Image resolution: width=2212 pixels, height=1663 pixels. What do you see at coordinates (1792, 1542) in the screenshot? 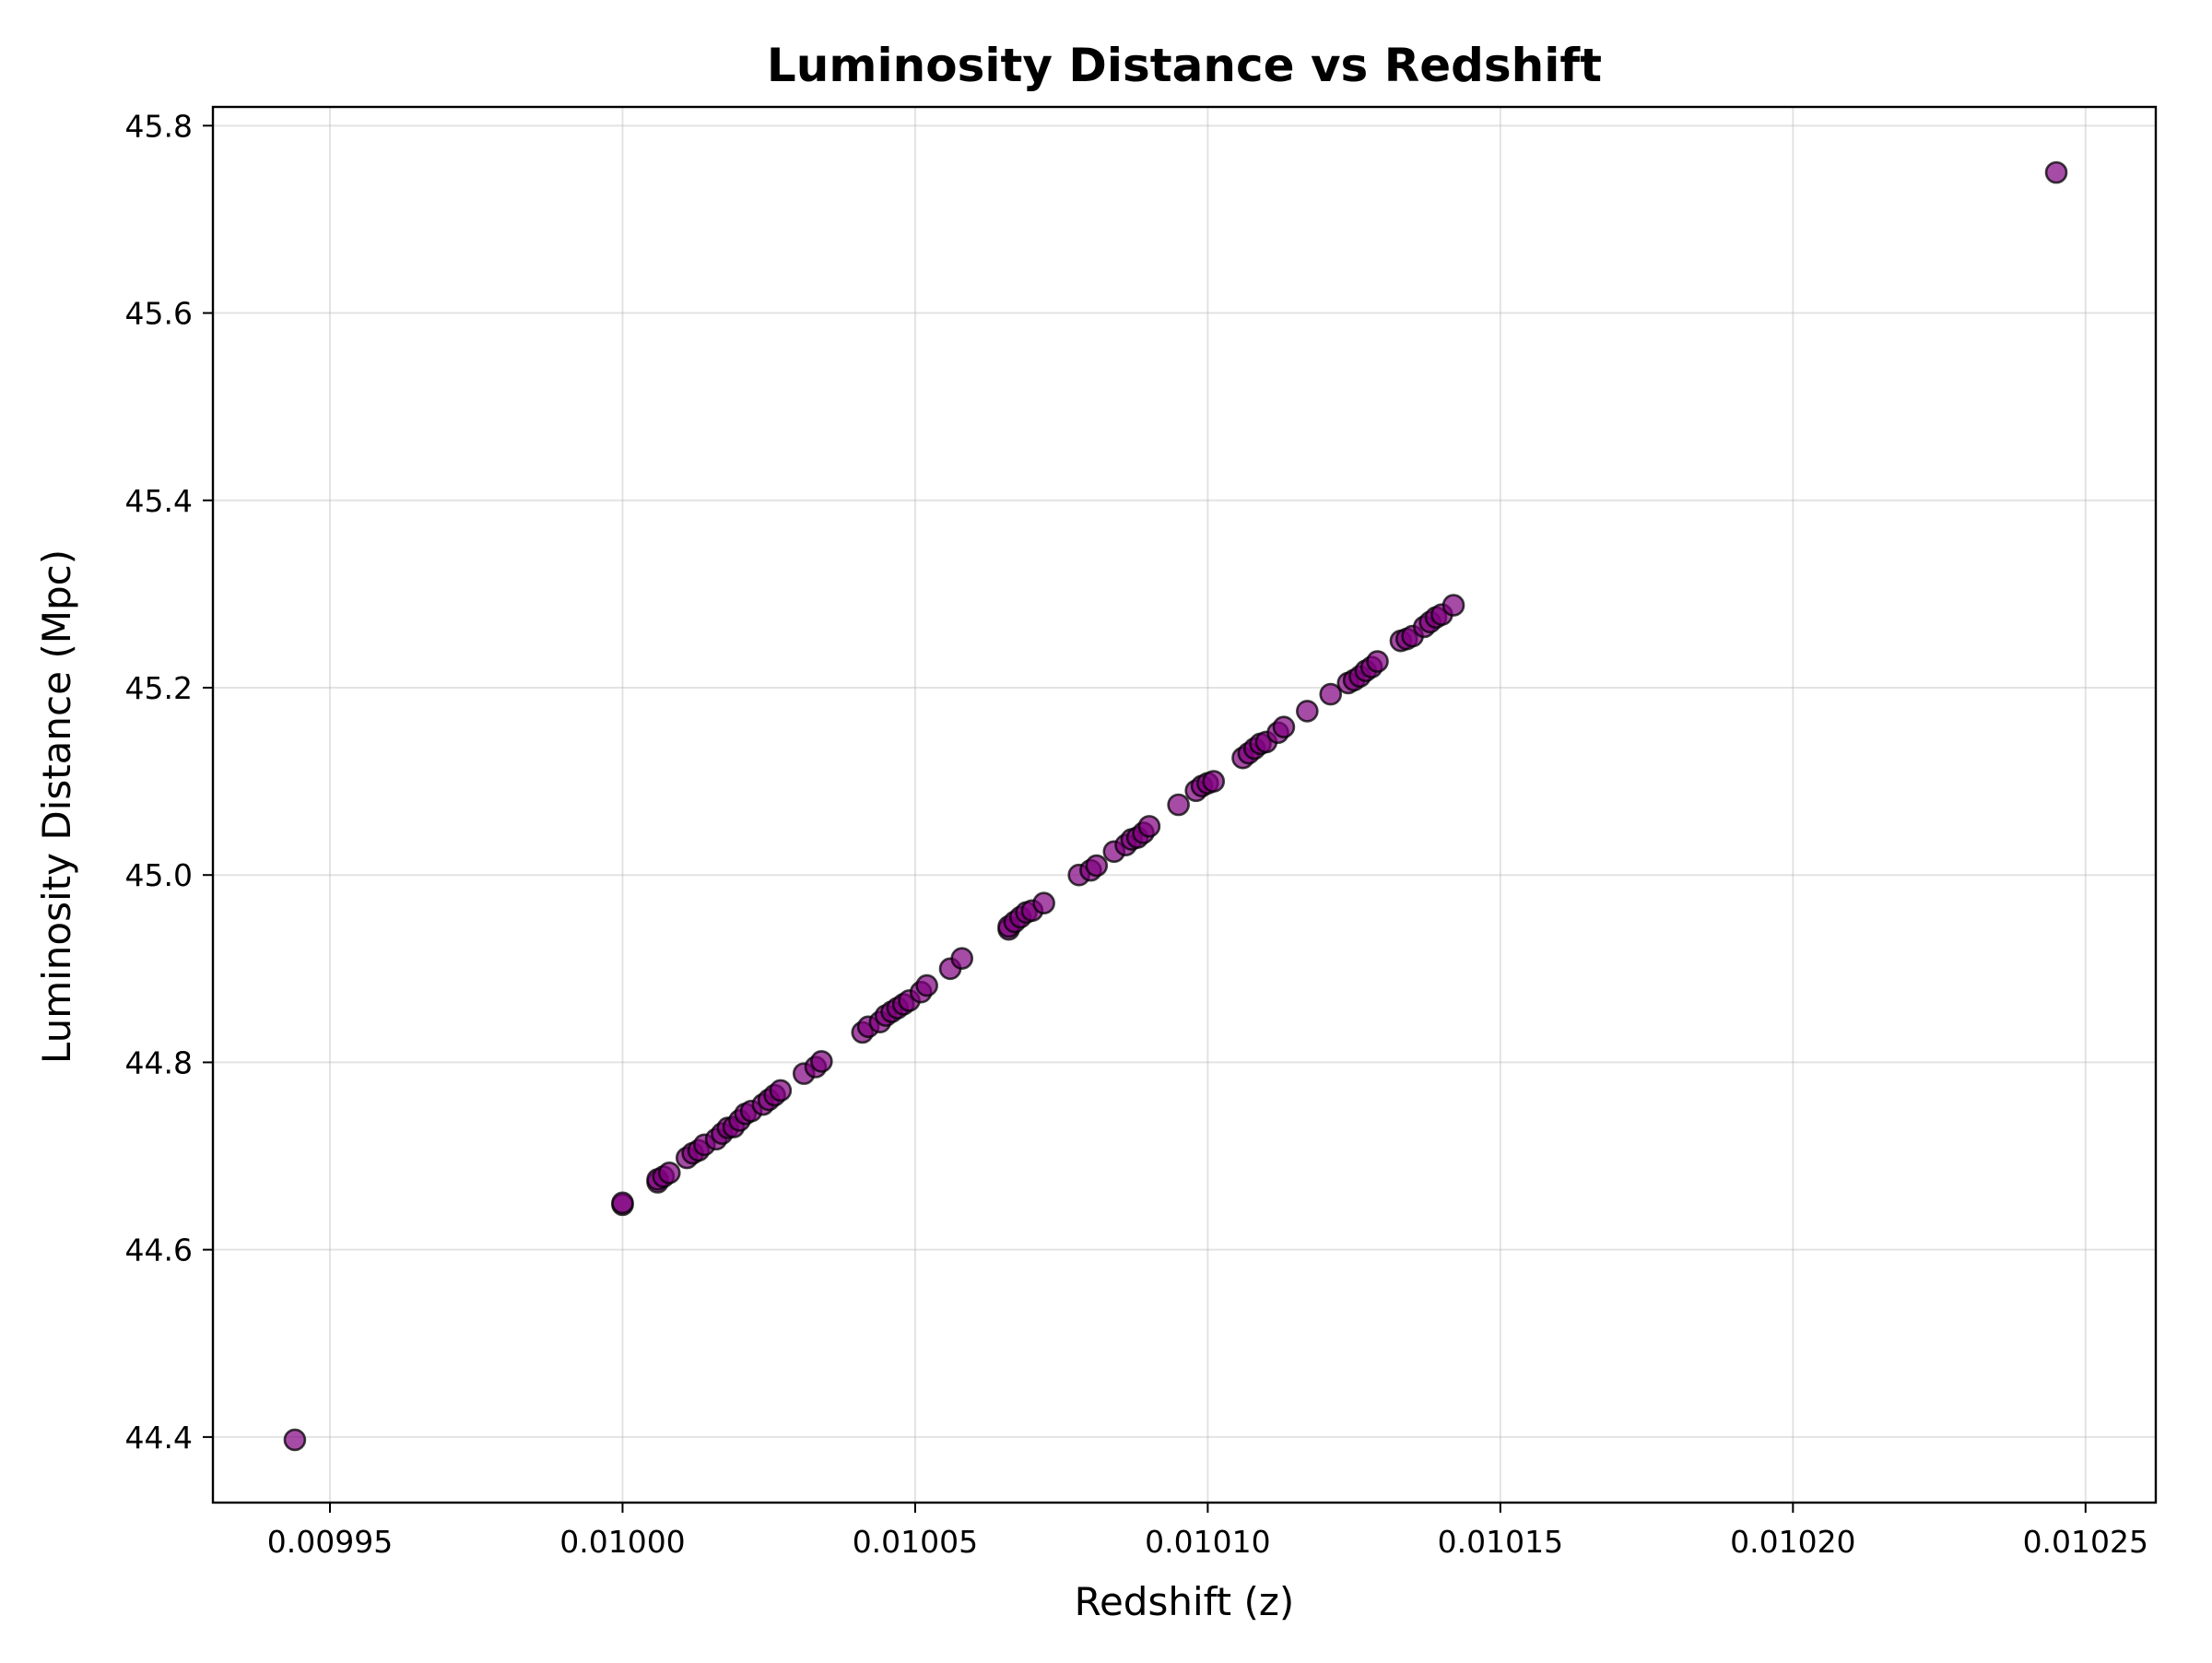
I see `x-tick-label: 0.01020` at bounding box center [1792, 1542].